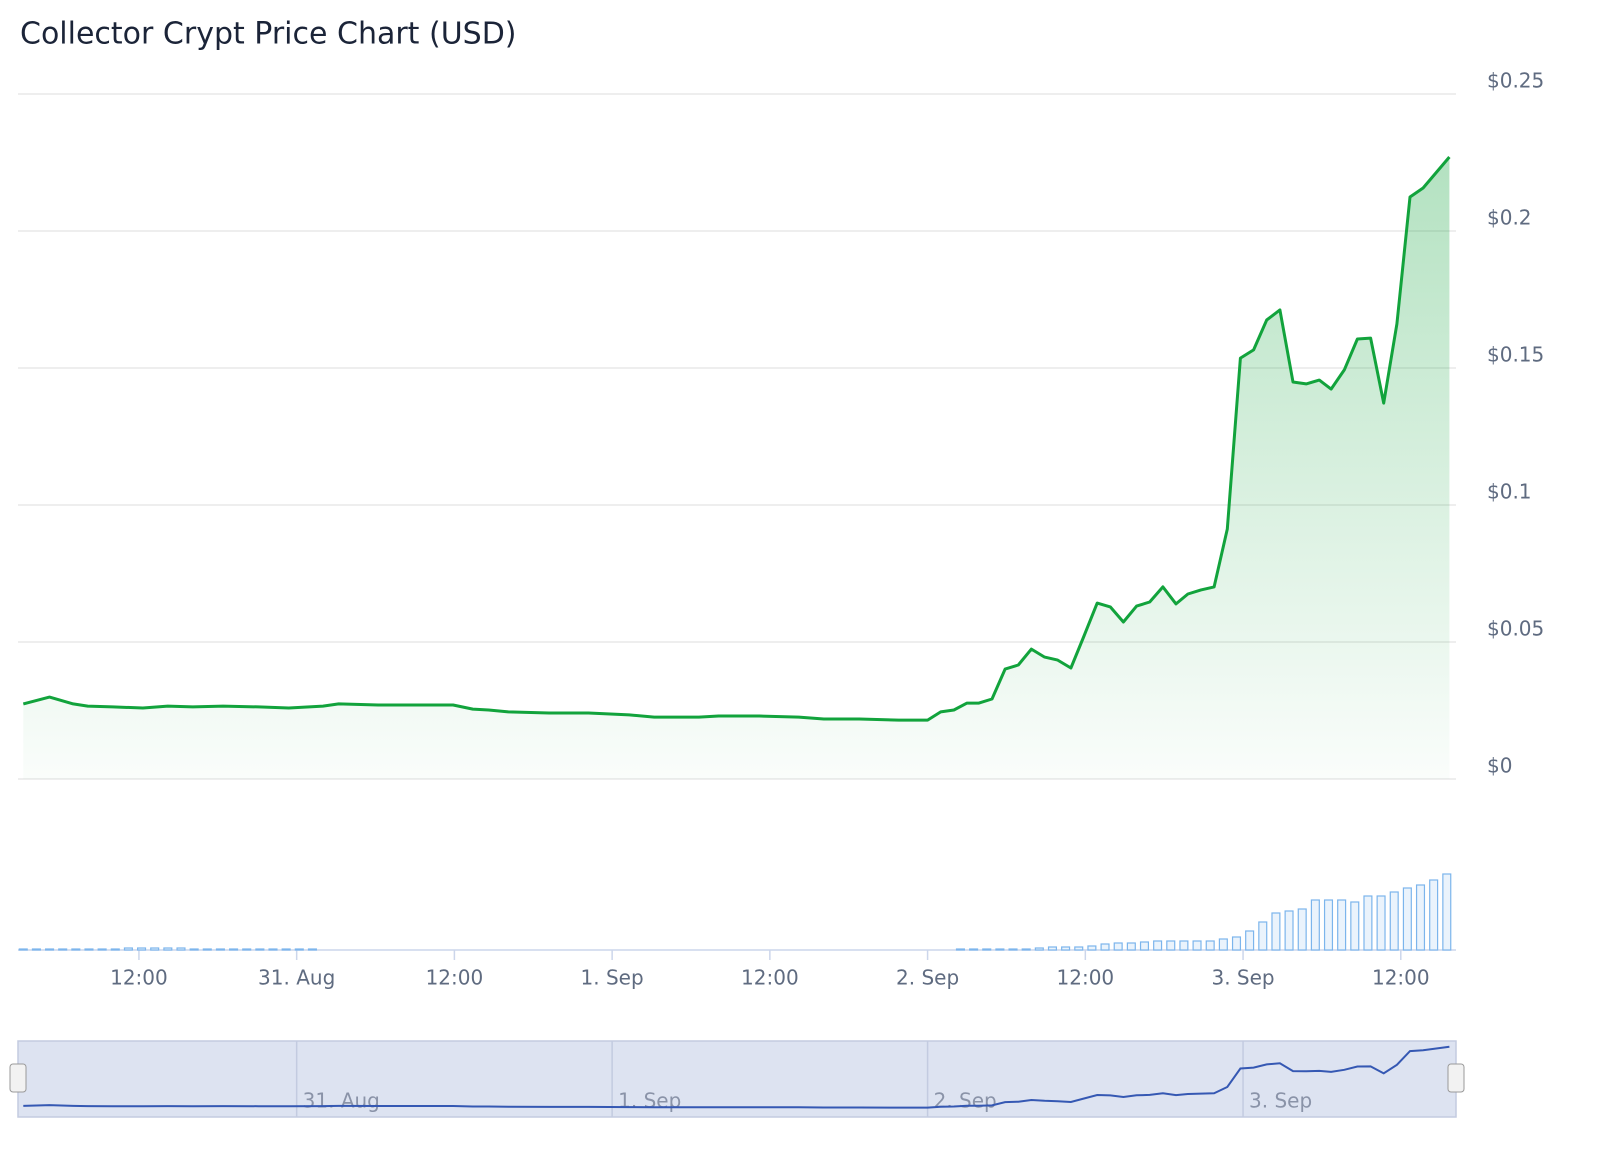 The image size is (1600, 1168). What do you see at coordinates (1509, 492) in the screenshot?
I see `y-tick-label: $0.1` at bounding box center [1509, 492].